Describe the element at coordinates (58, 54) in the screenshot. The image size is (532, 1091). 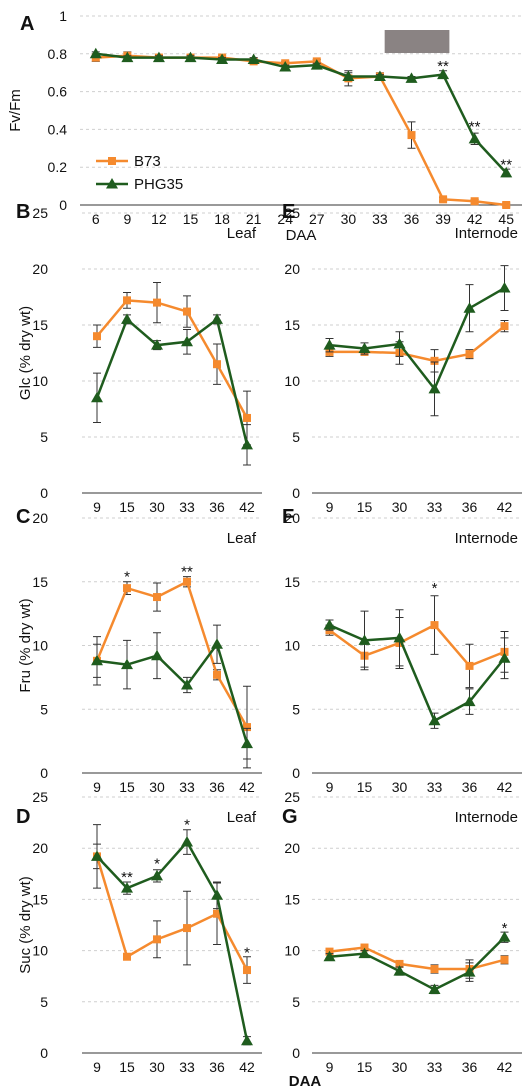
I see `panel-a-ytick-label: 0.8` at that location.